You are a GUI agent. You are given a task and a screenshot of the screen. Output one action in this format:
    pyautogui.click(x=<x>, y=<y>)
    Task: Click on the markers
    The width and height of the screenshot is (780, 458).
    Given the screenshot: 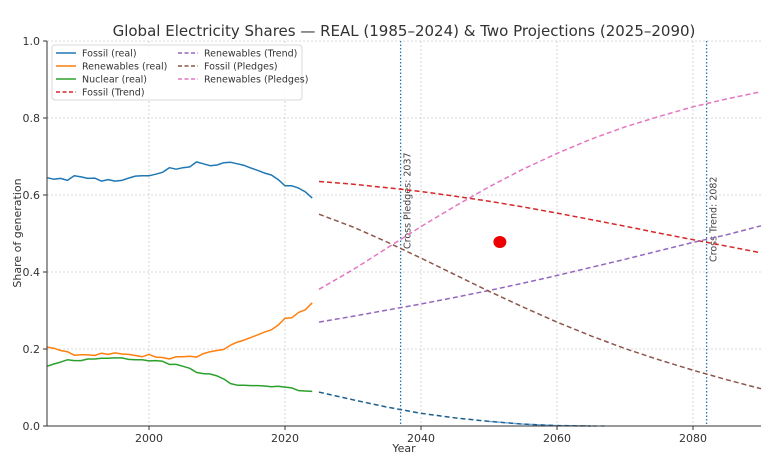 What is the action you would take?
    pyautogui.click(x=500, y=241)
    